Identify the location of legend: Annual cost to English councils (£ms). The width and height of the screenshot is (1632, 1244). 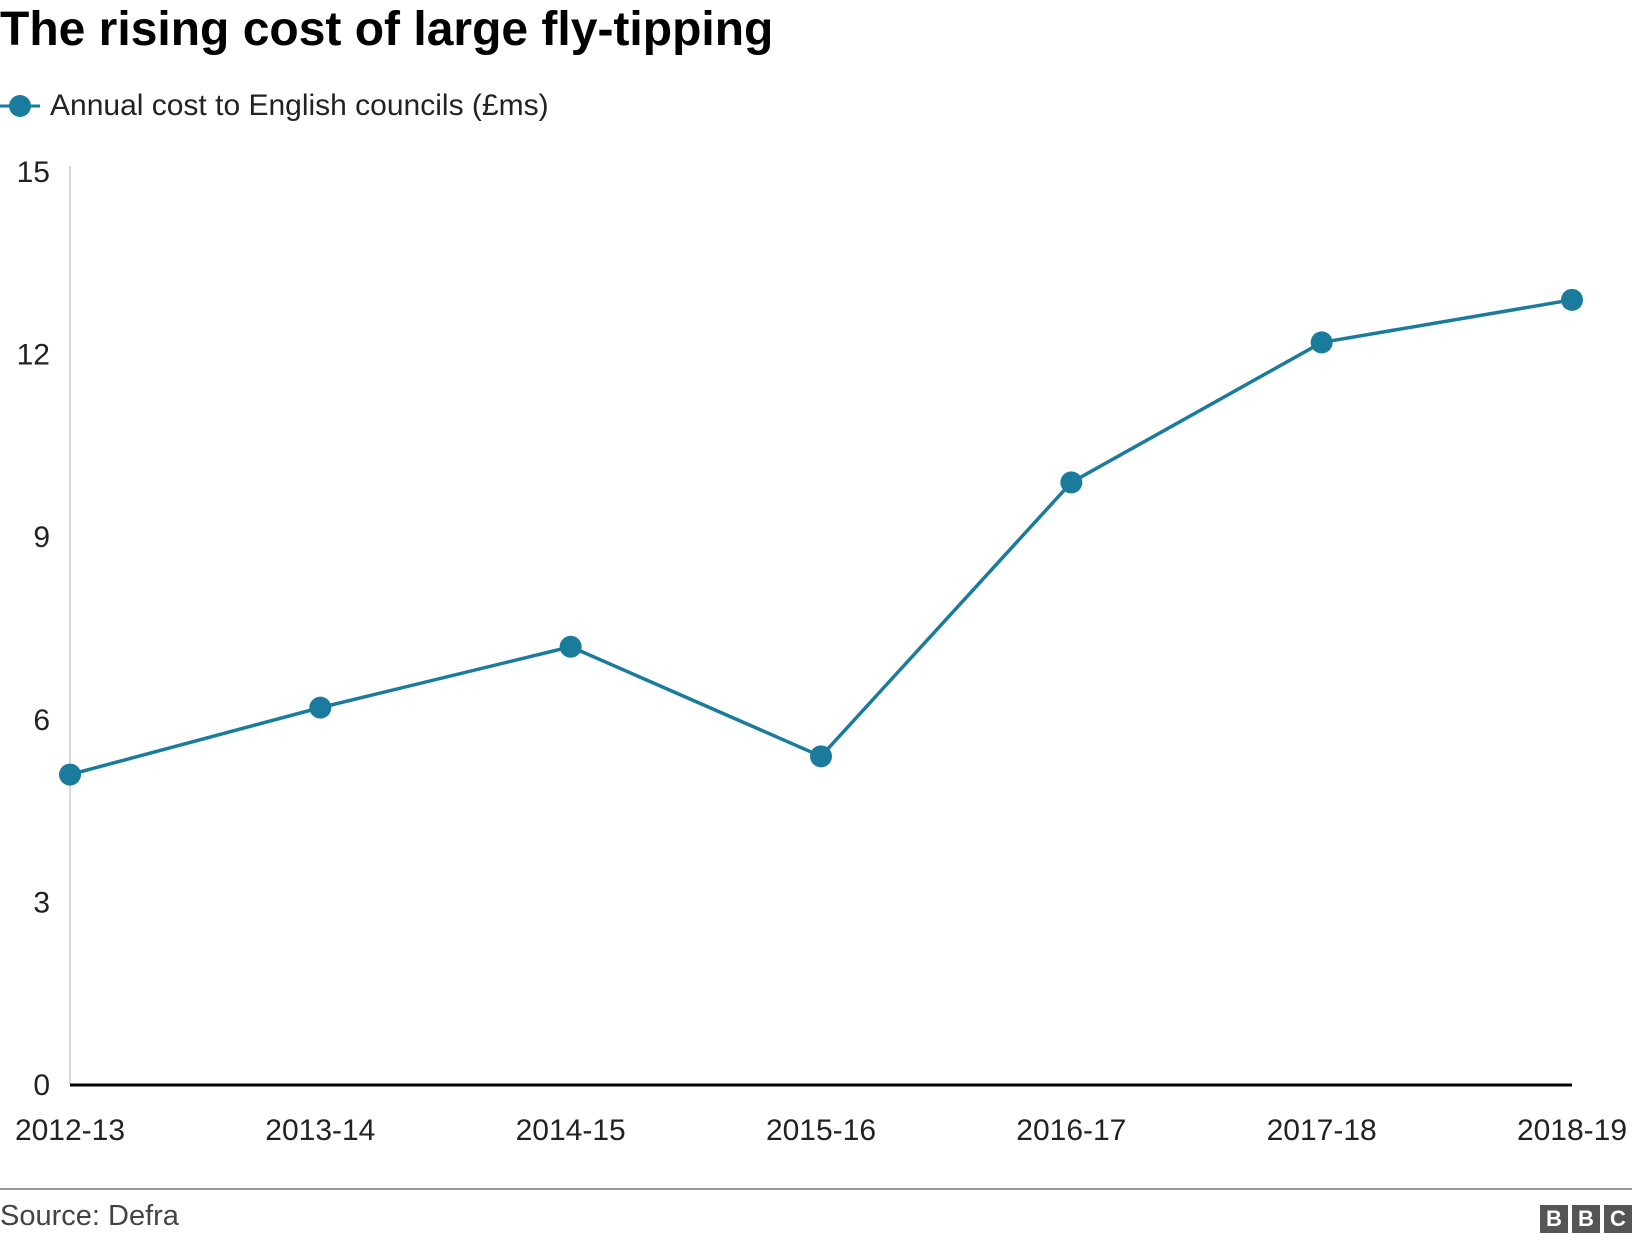
(274, 106).